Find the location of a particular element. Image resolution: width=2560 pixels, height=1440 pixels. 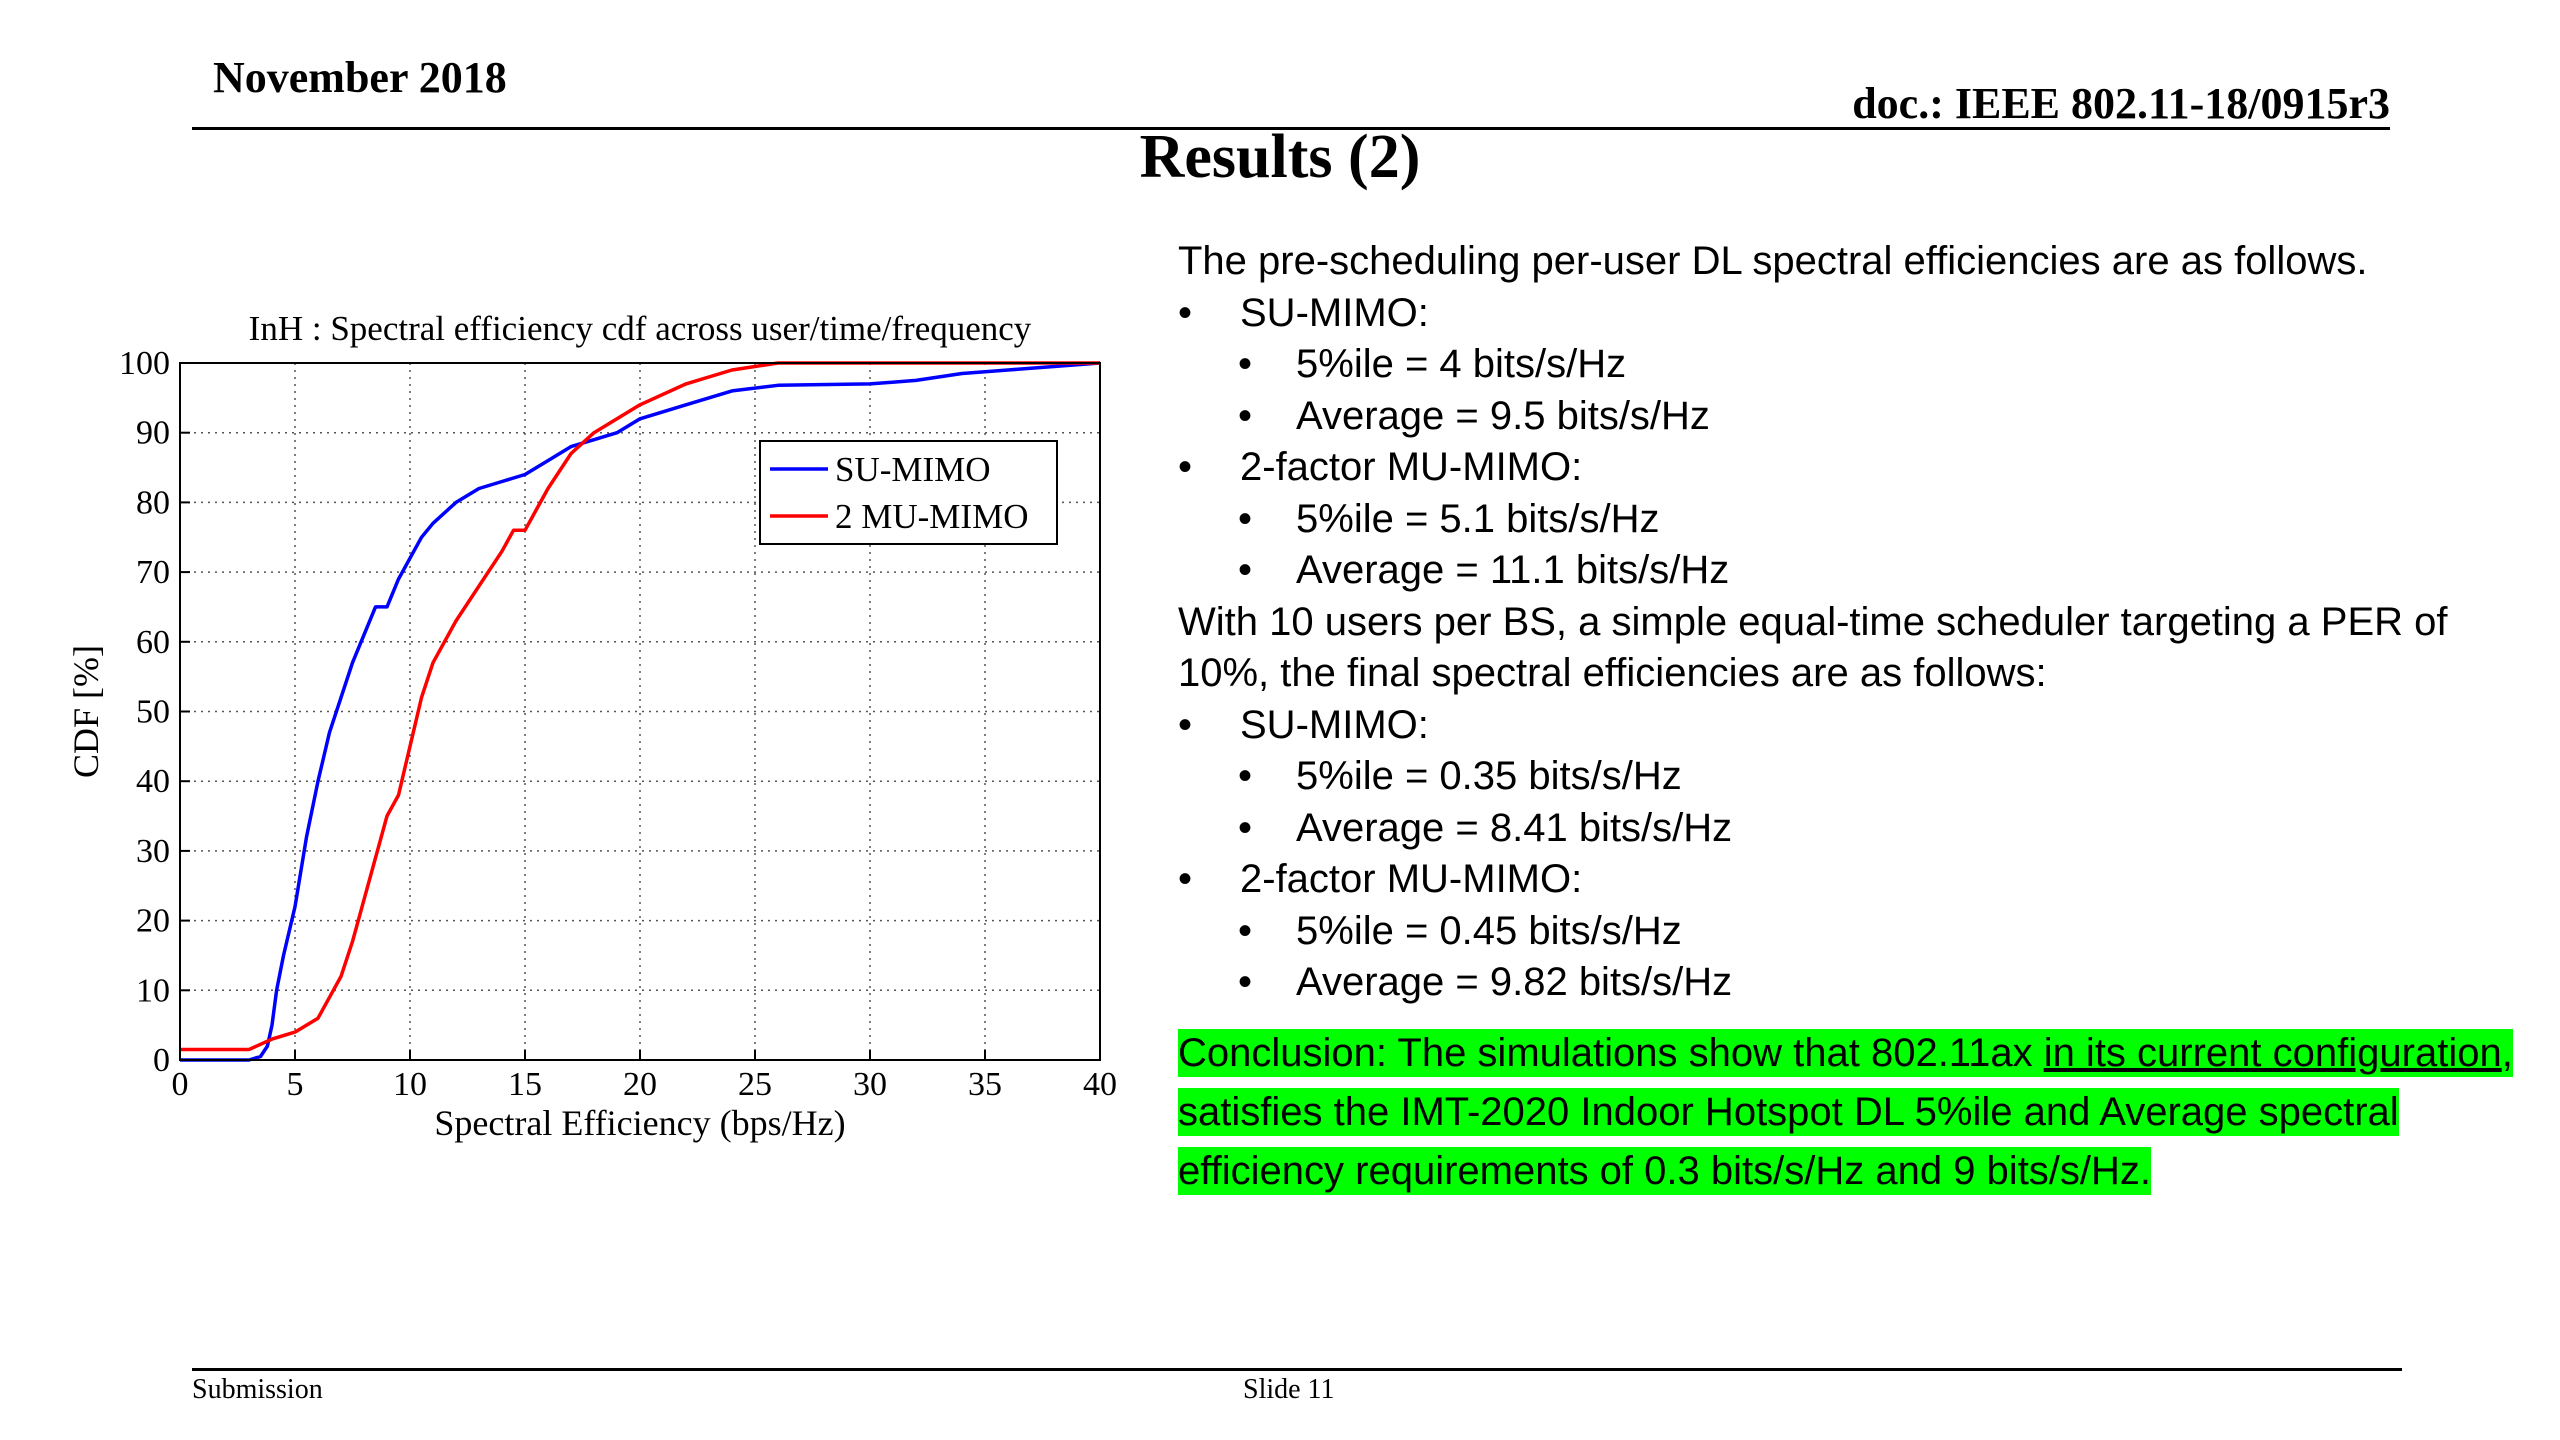

y-tick-label: 20 is located at coordinates (153, 921).